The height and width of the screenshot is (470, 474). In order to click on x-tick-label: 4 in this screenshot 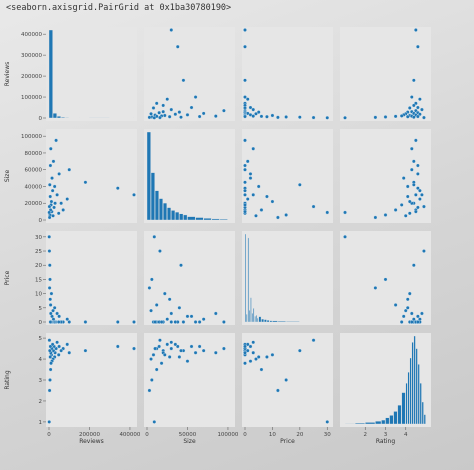, I will do `click(406, 435)`.